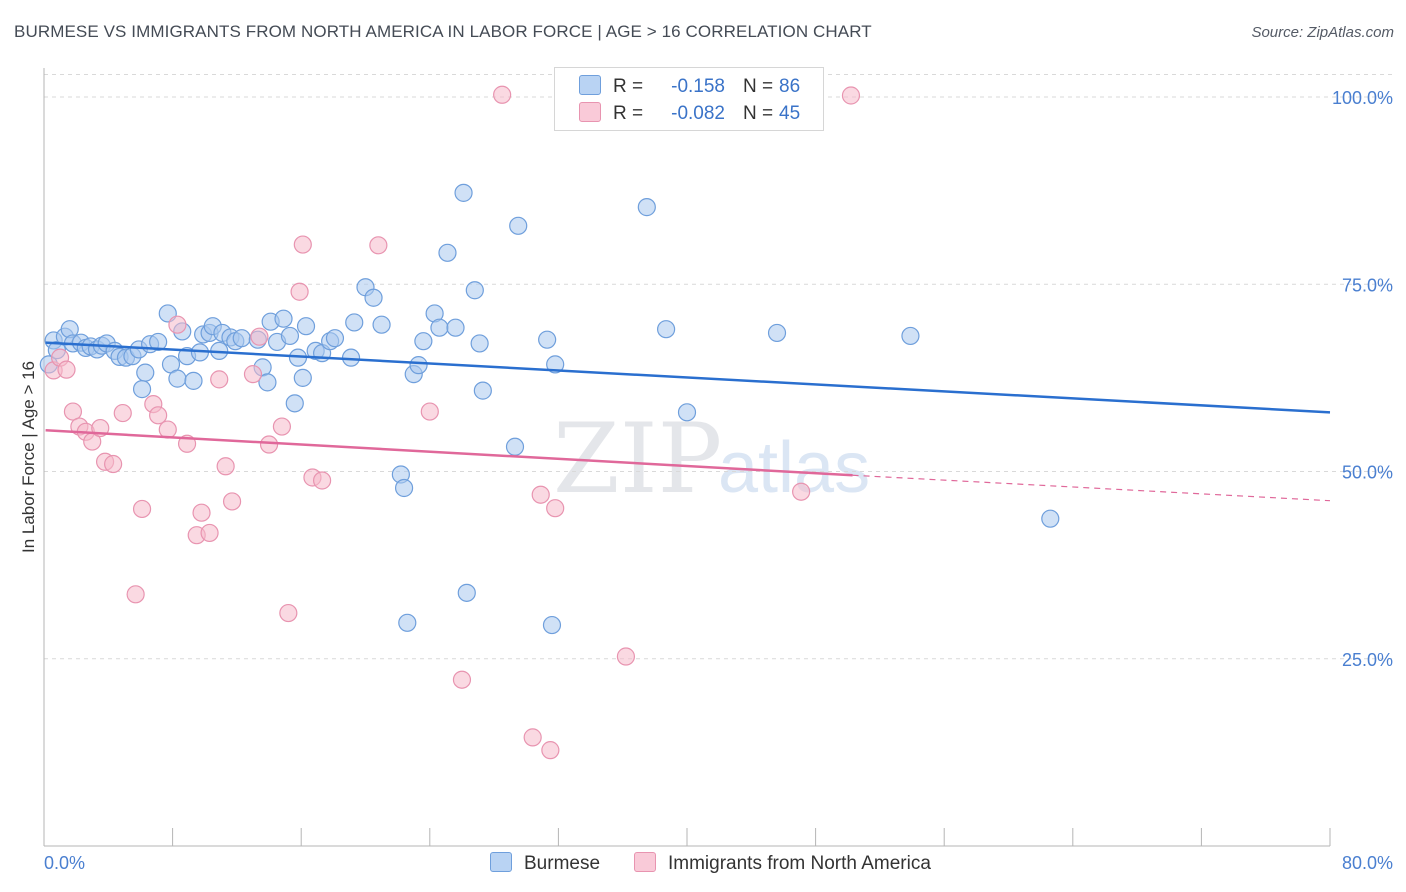 This screenshot has width=1406, height=892. What do you see at coordinates (28, 457) in the screenshot?
I see `y-axis-label: In Labor Force | Age > 16` at bounding box center [28, 457].